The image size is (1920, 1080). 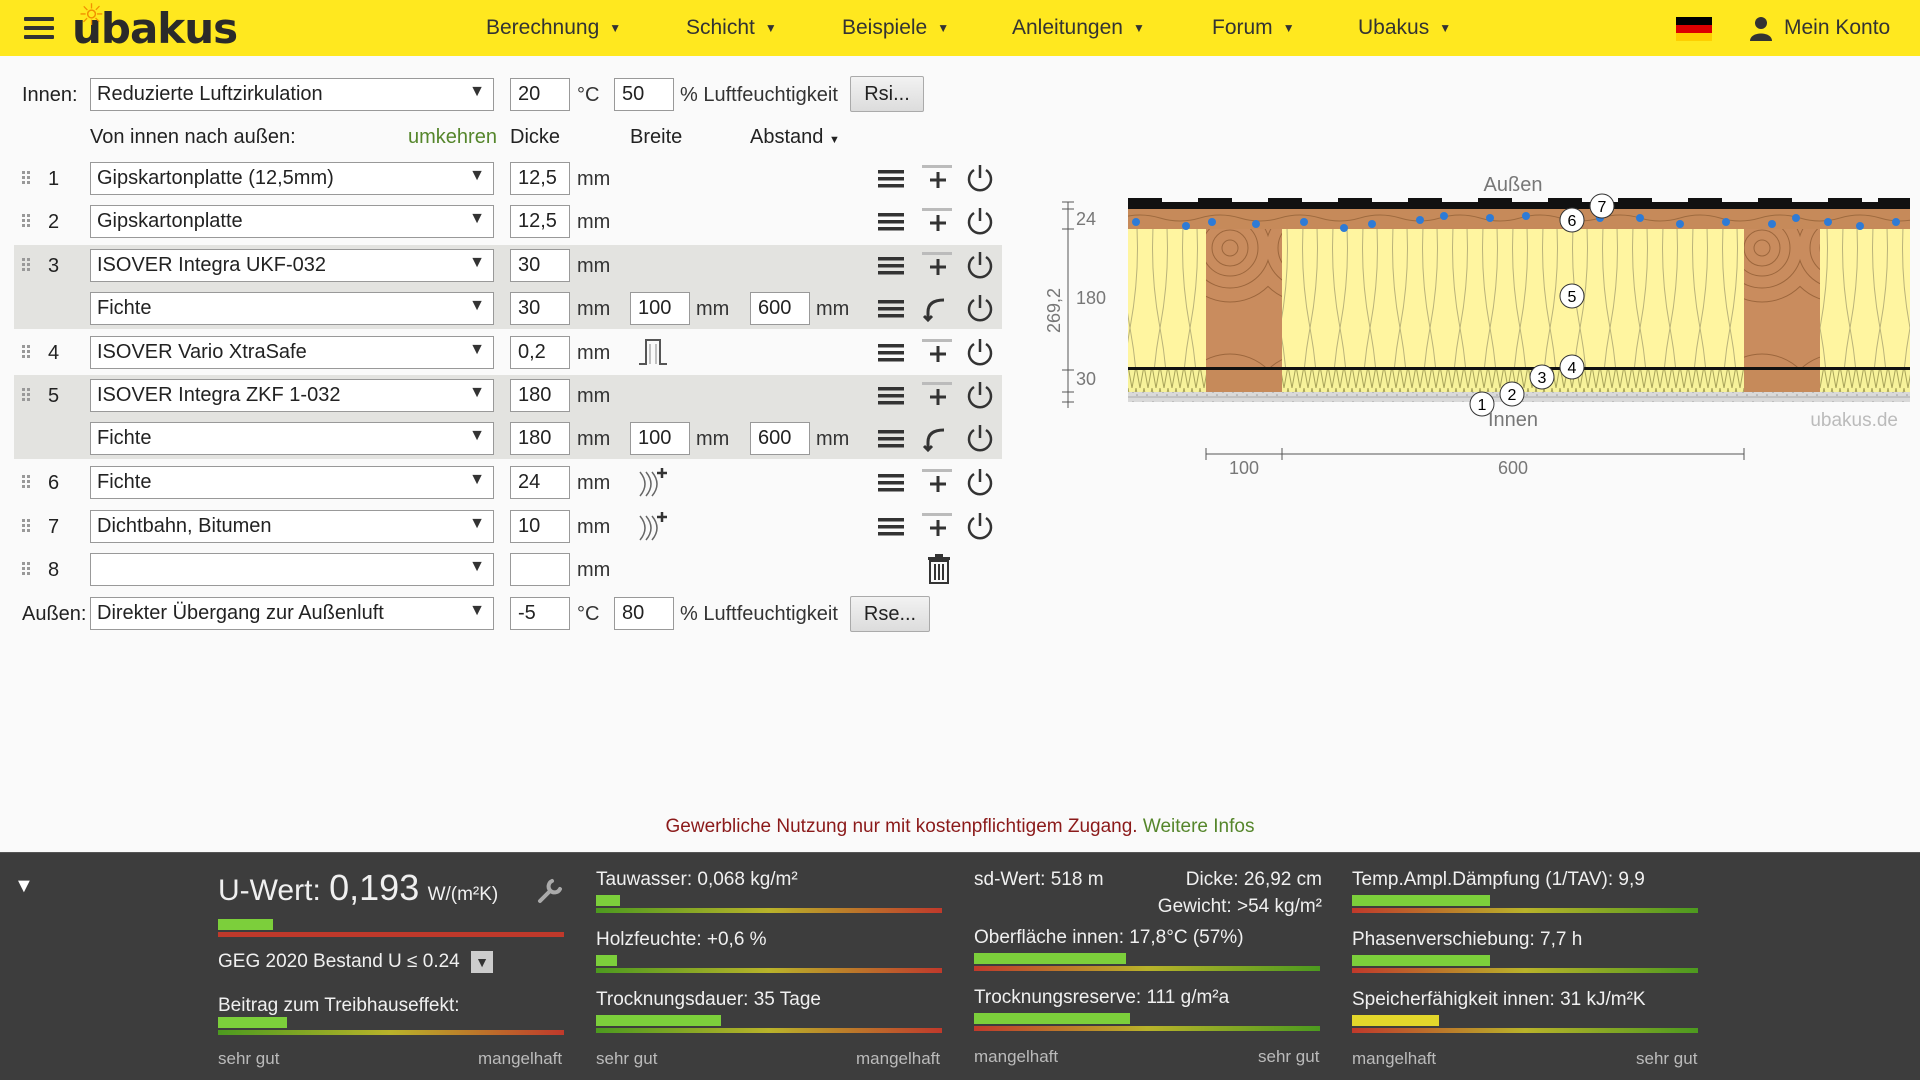 What do you see at coordinates (292, 482) in the screenshot?
I see `layer-6-material-select: Fichte ▼` at bounding box center [292, 482].